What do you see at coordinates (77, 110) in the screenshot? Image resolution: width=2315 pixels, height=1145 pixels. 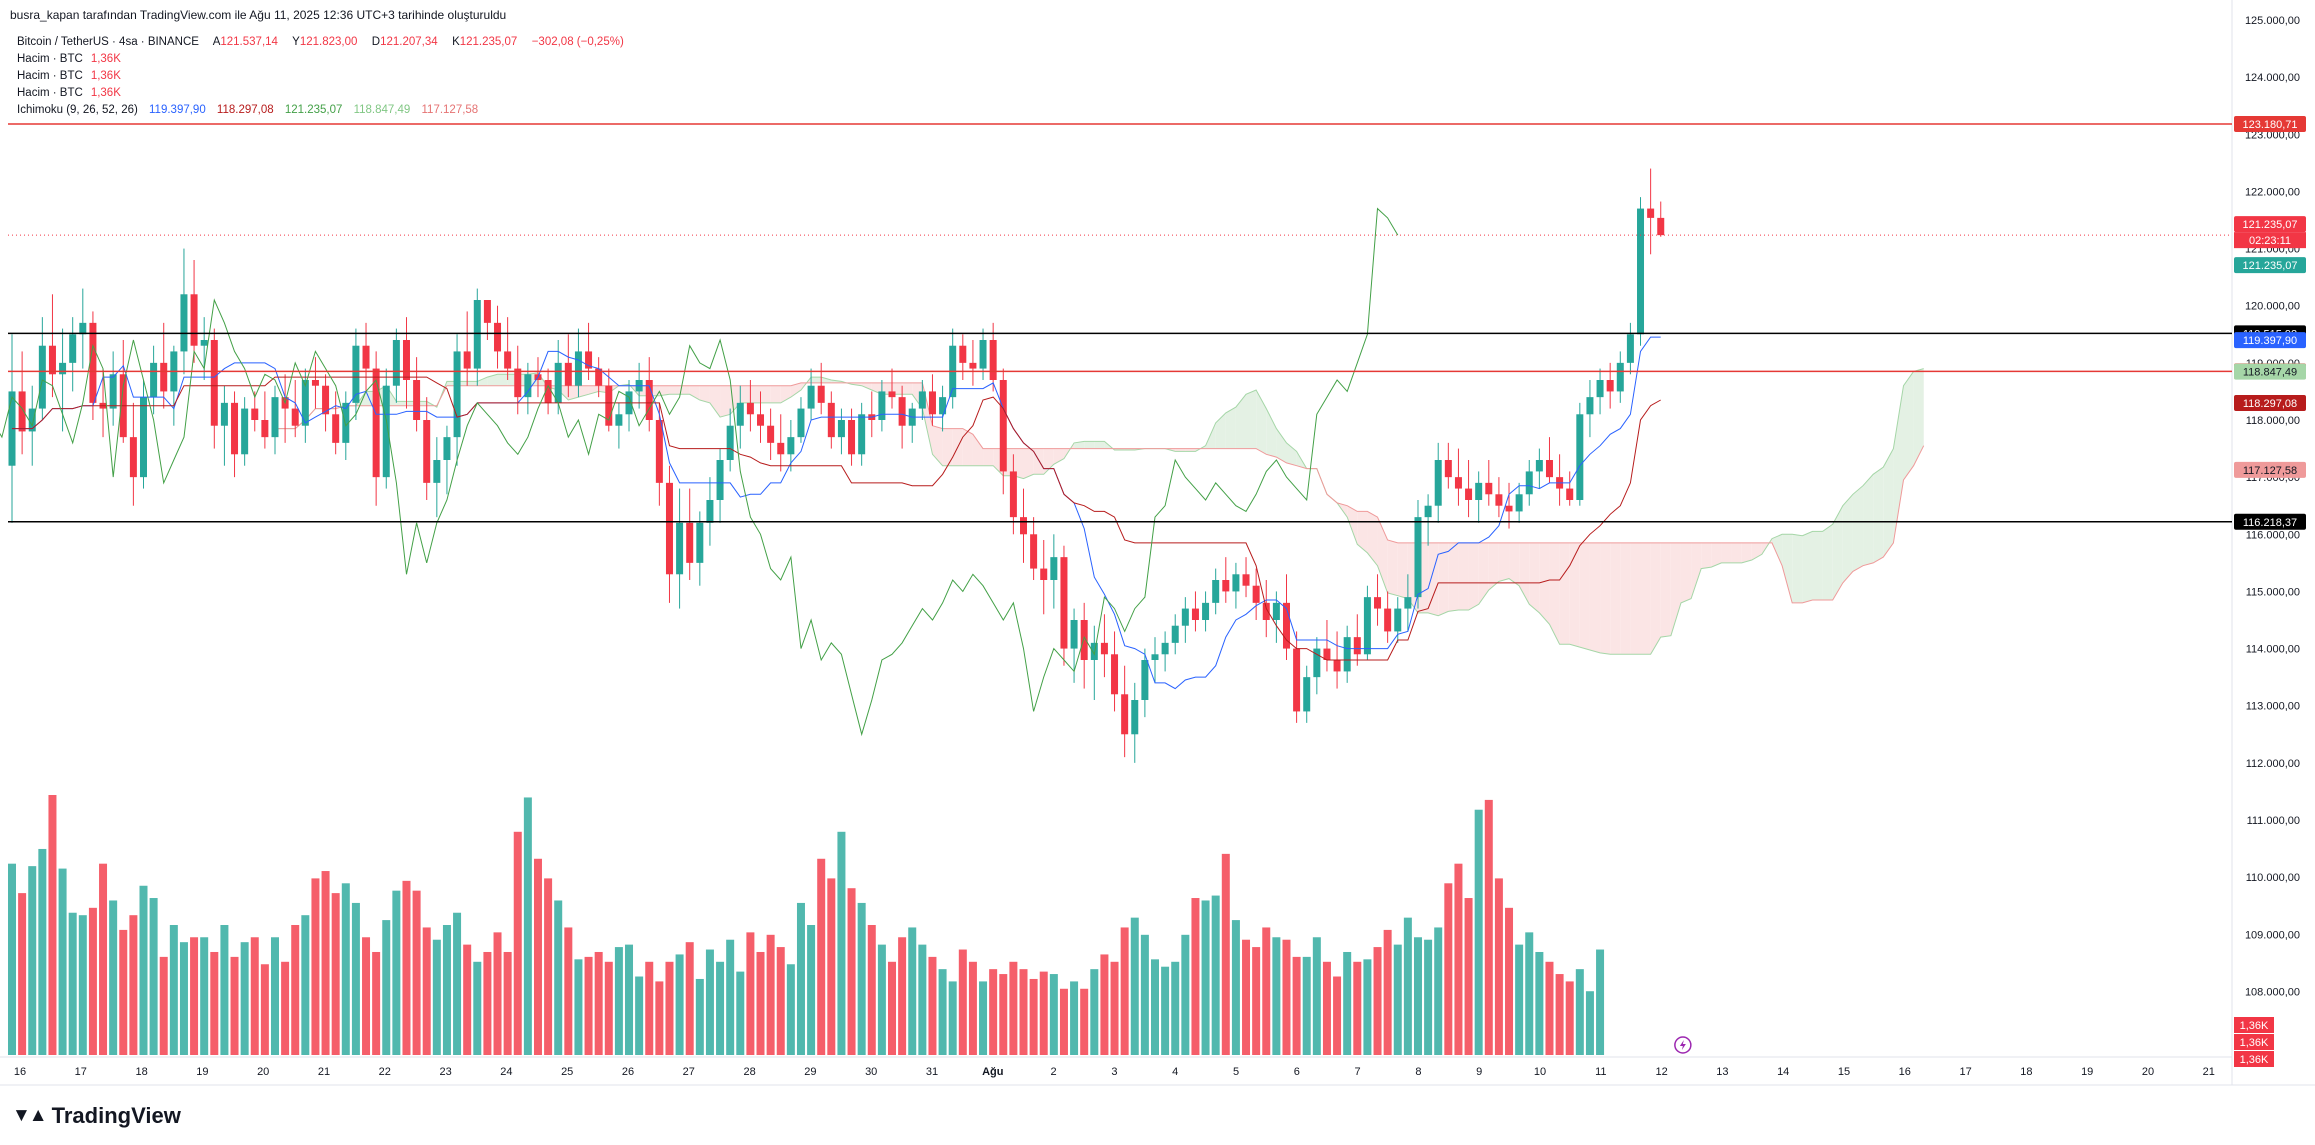 I see `ichimoku-label: Ichimoku (9, 26, 52, 26)` at bounding box center [77, 110].